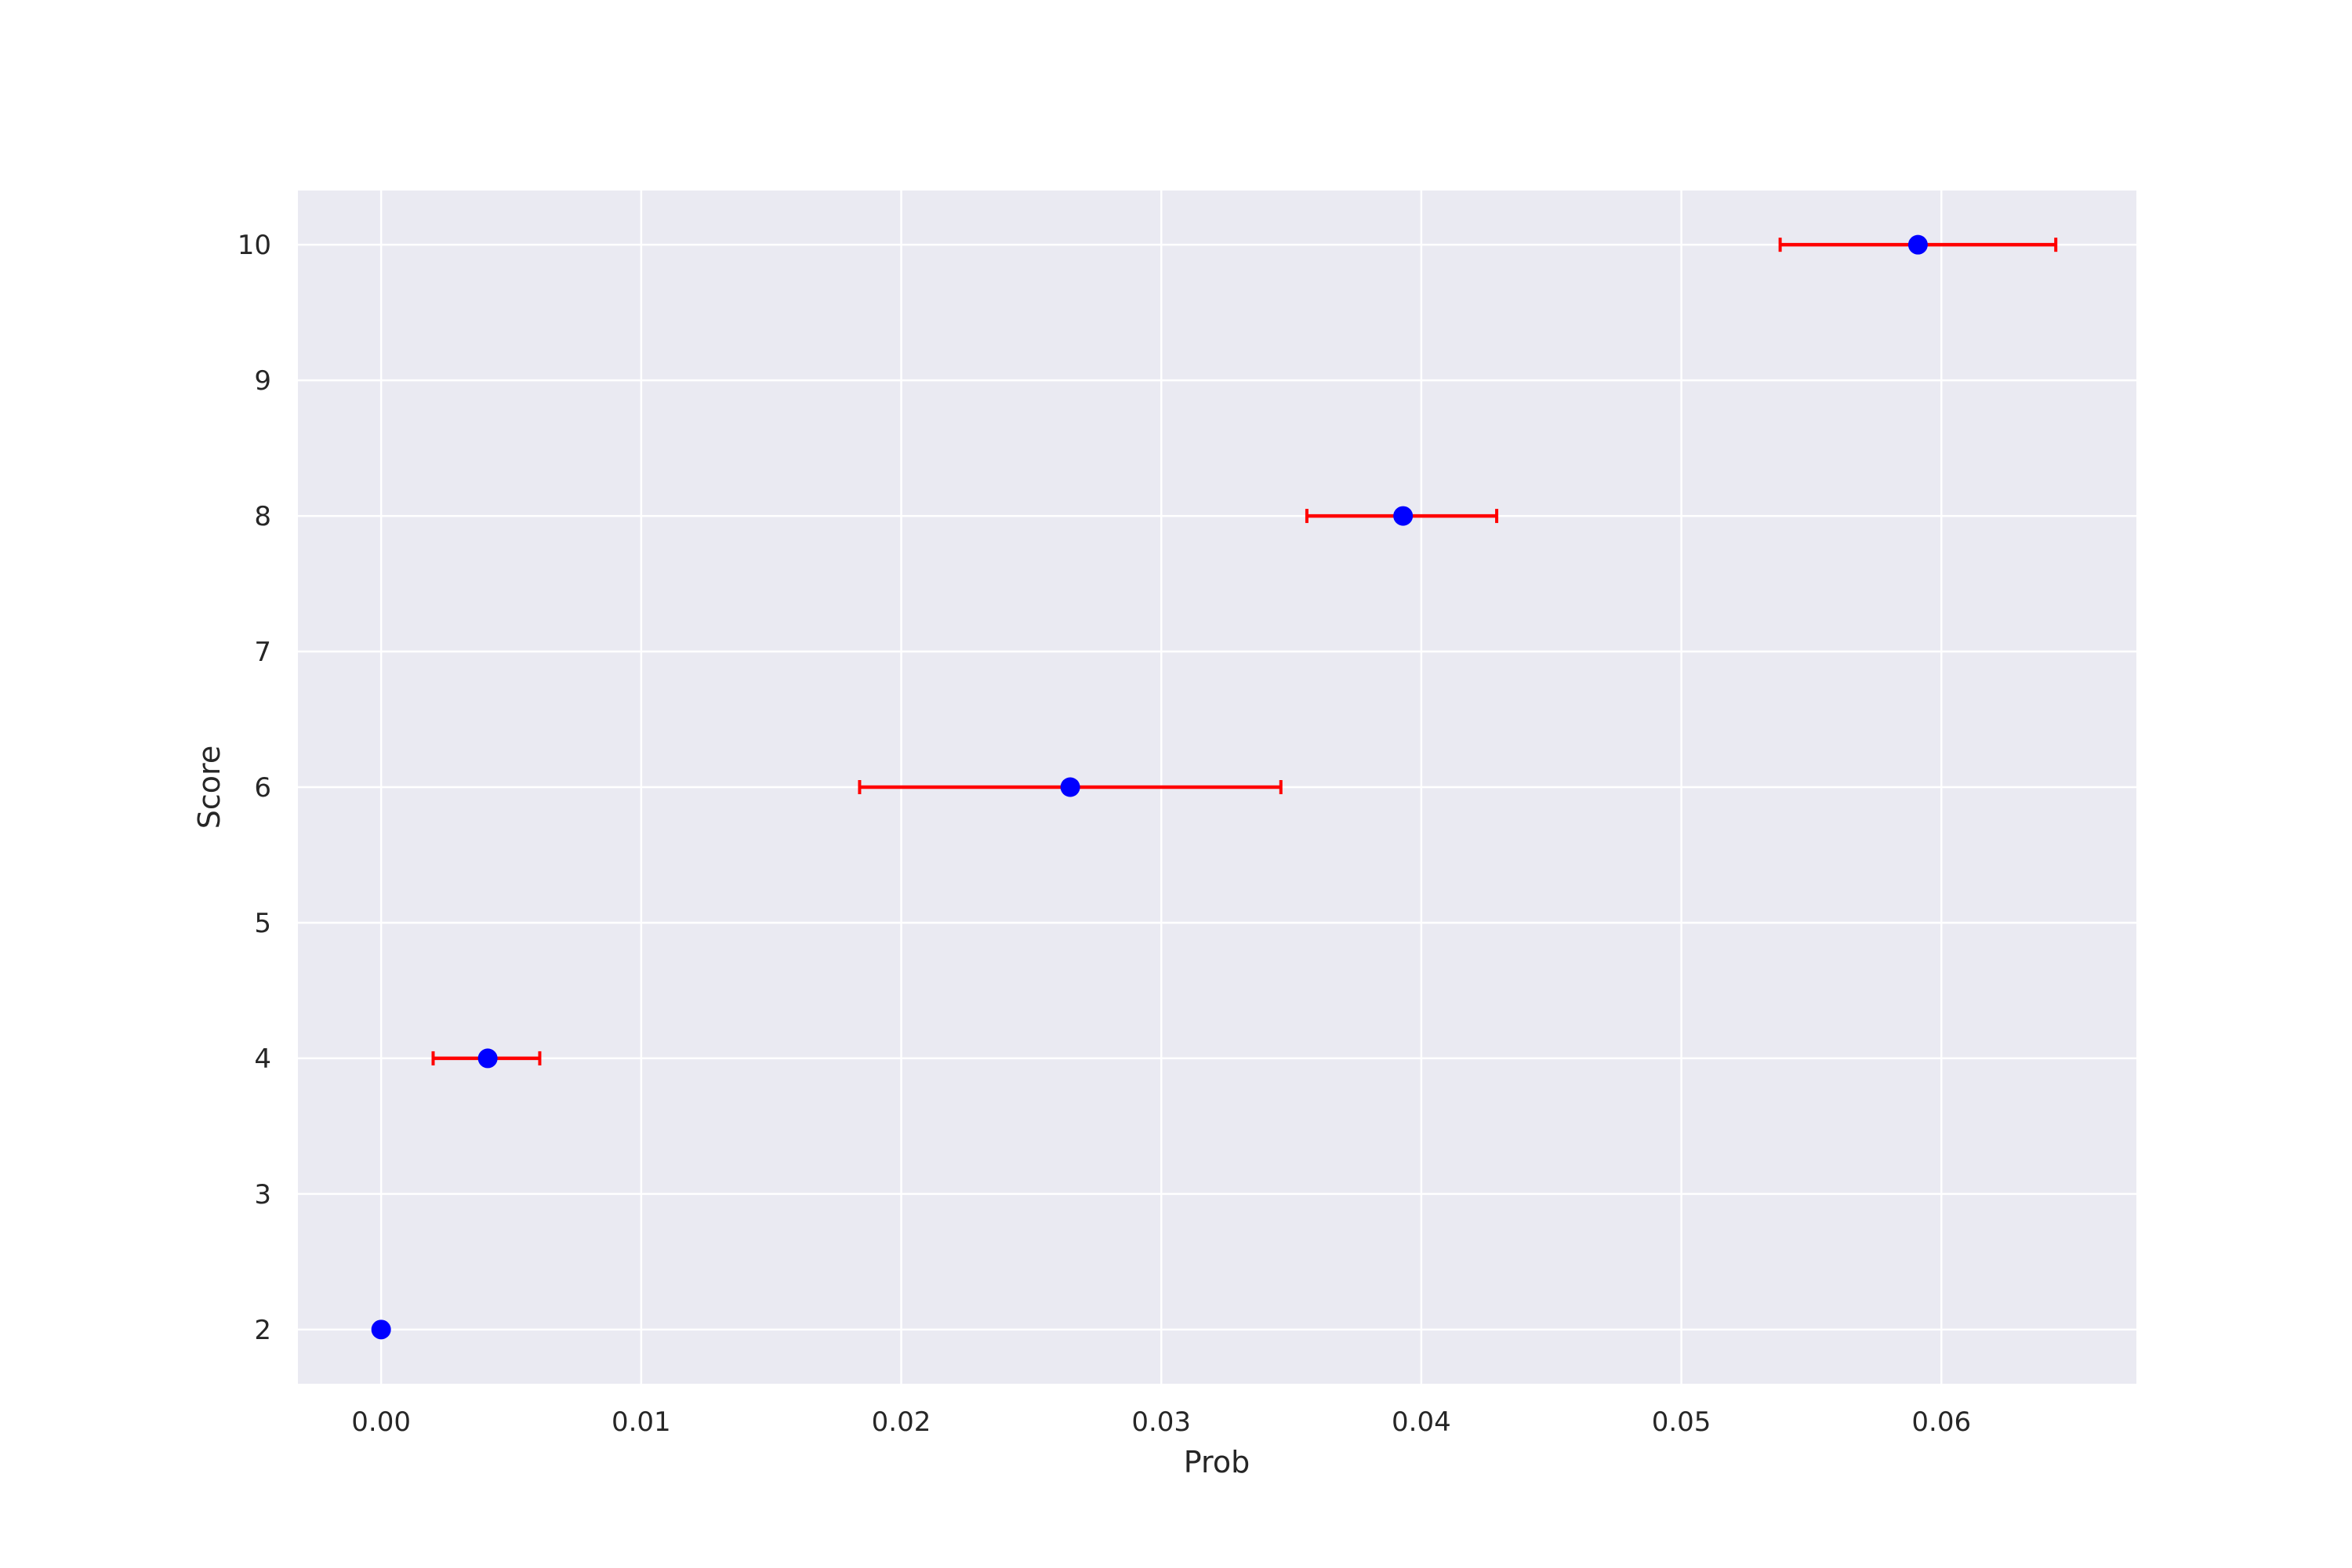 The width and height of the screenshot is (2352, 1568). What do you see at coordinates (262, 923) in the screenshot?
I see `y-tick-label: 5` at bounding box center [262, 923].